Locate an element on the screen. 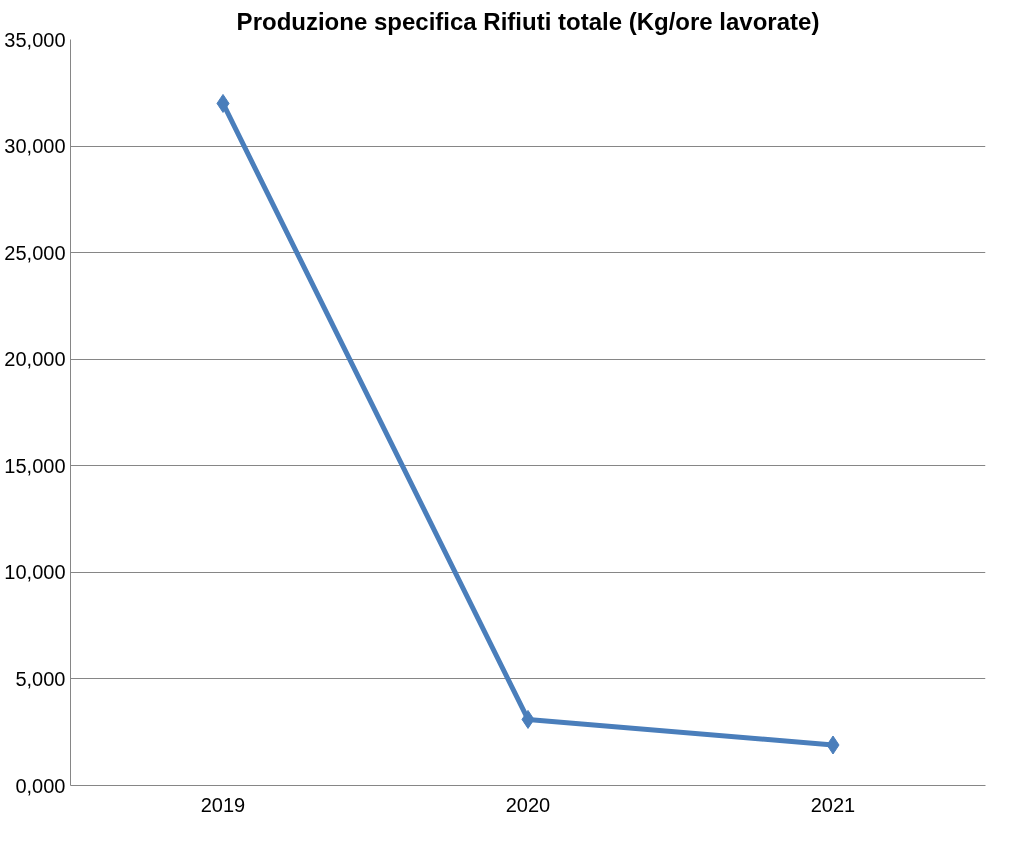 Image resolution: width=1016 pixels, height=841 pixels. y-tick-label: 10,000 is located at coordinates (35, 572).